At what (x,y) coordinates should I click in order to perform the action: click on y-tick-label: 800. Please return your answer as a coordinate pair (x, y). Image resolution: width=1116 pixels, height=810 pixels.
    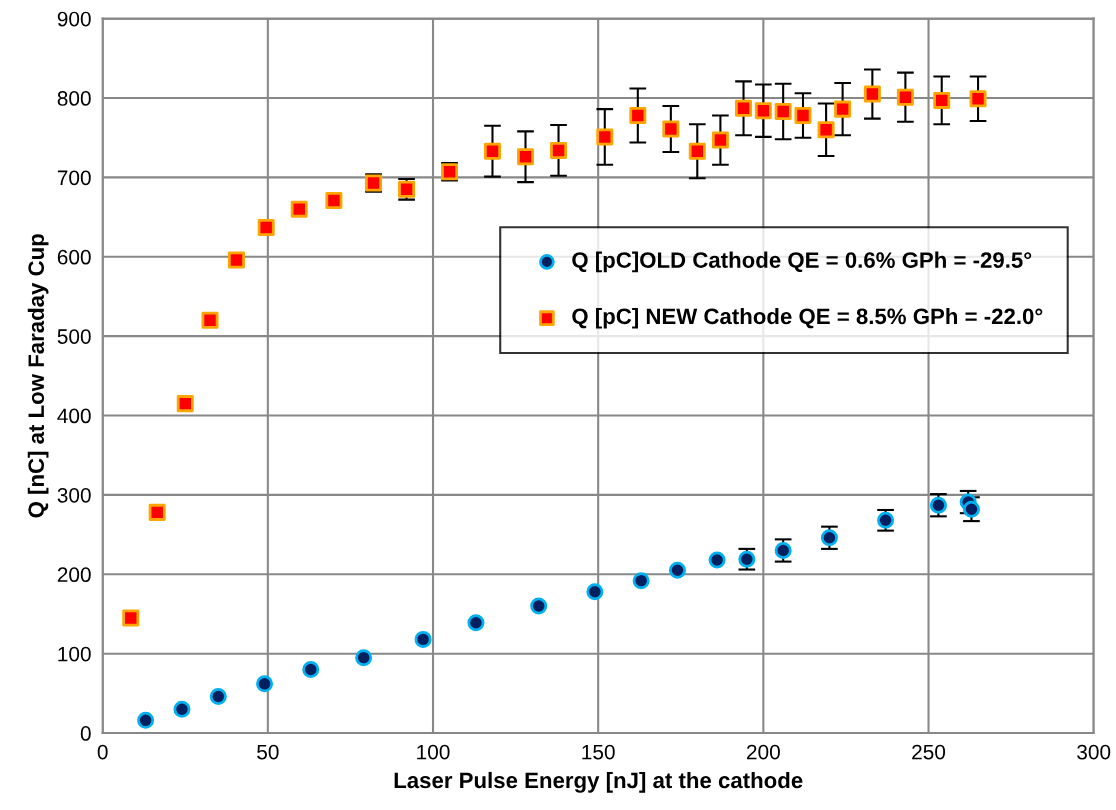
    Looking at the image, I should click on (74, 98).